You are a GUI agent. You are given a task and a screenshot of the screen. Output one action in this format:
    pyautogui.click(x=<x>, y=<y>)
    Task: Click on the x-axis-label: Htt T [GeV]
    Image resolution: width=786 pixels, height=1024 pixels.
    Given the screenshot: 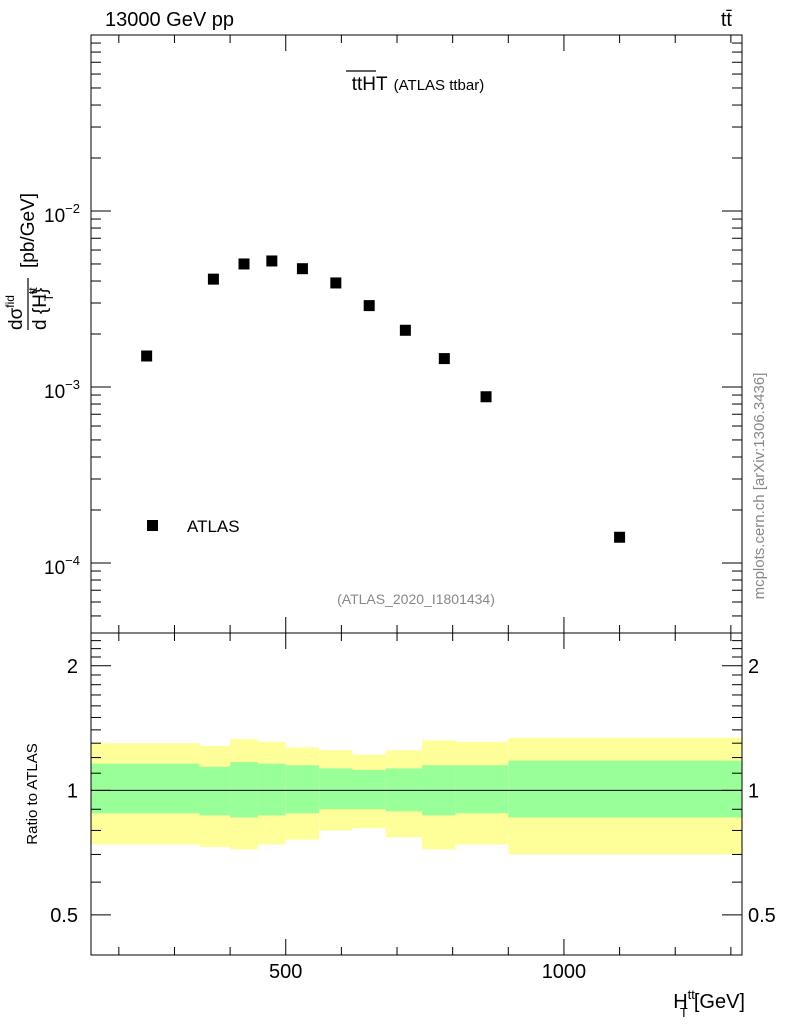 What is the action you would take?
    pyautogui.click(x=709, y=1003)
    